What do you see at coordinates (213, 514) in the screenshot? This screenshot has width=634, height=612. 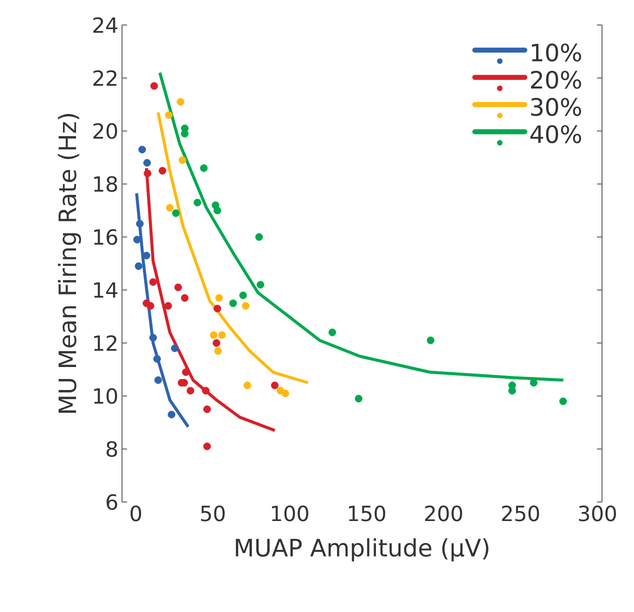 I see `x-tick-label: 50` at bounding box center [213, 514].